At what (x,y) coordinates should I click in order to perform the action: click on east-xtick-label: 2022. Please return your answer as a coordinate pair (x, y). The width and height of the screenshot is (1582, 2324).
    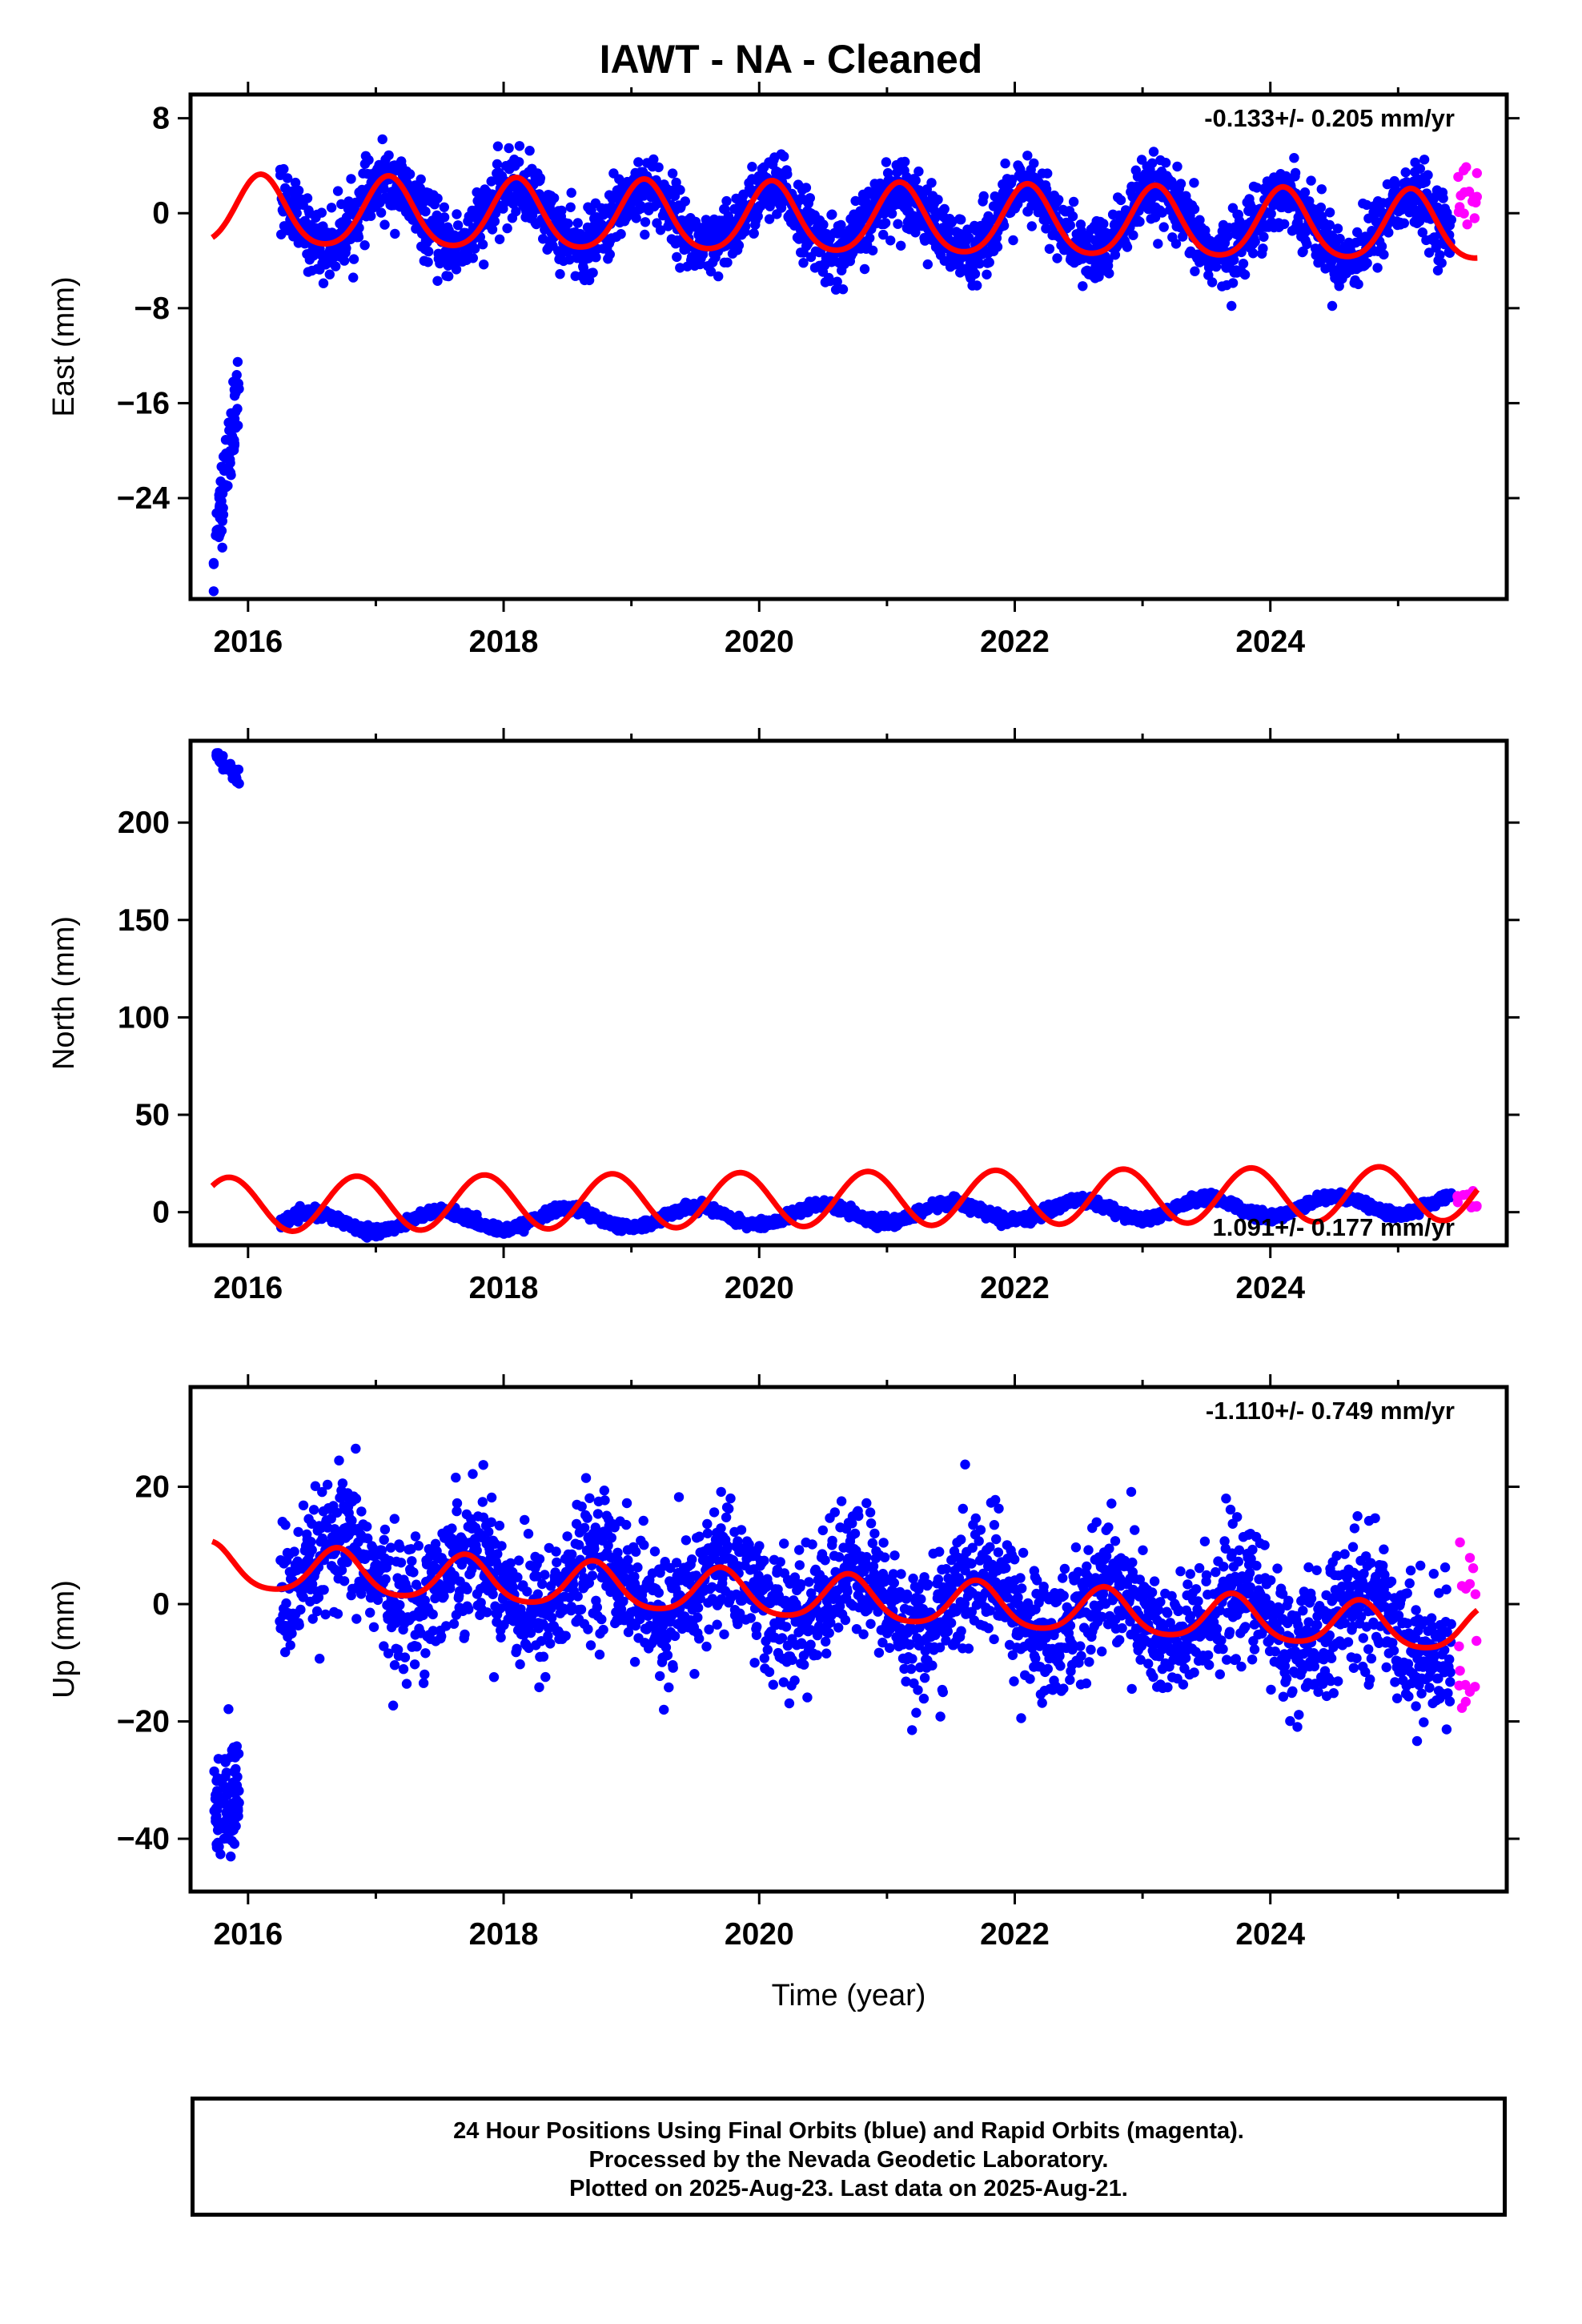
    Looking at the image, I should click on (1015, 642).